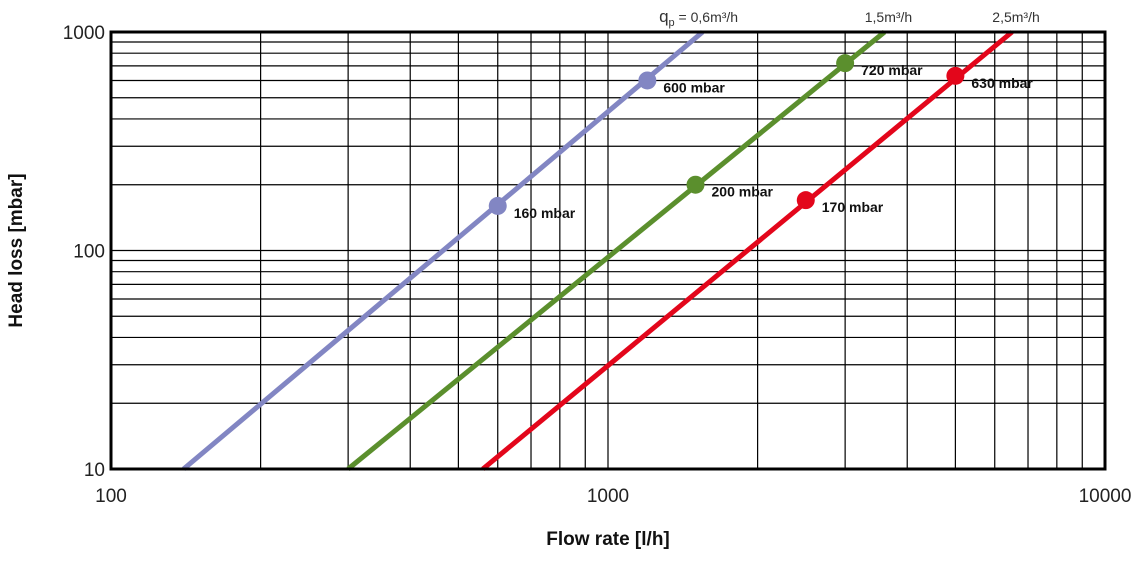  What do you see at coordinates (853, 207) in the screenshot?
I see `data-point-label: 170 mbar` at bounding box center [853, 207].